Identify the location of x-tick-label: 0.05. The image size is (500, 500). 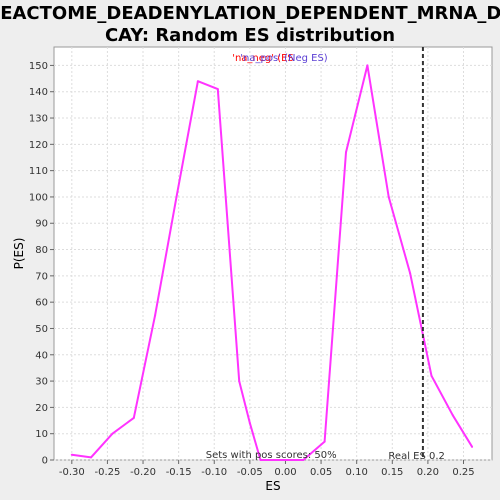
(321, 472).